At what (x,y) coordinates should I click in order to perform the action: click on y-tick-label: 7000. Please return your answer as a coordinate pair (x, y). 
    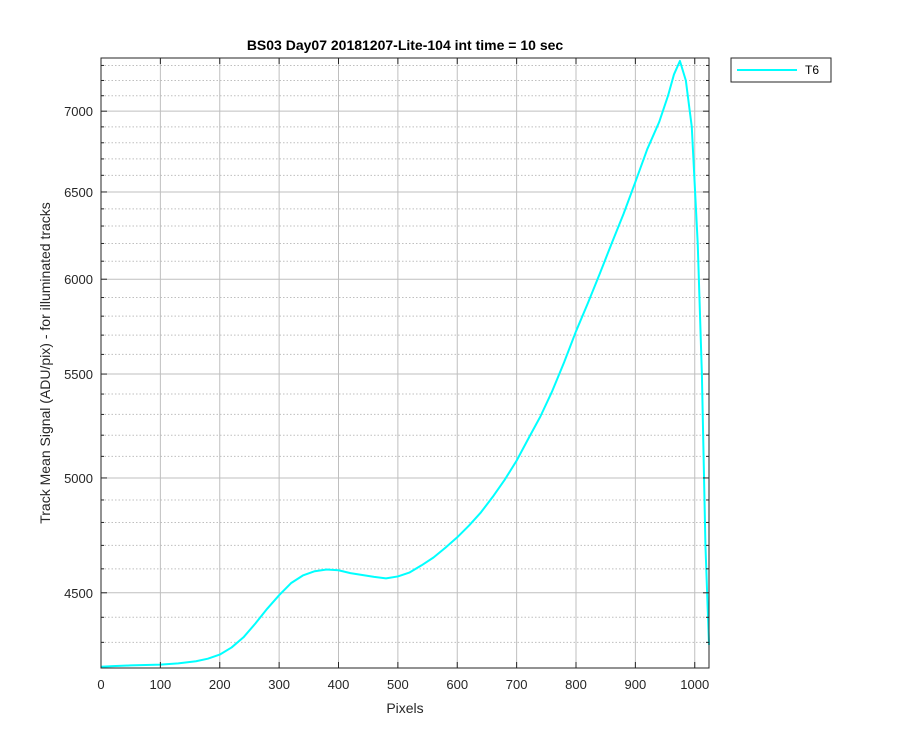
    Looking at the image, I should click on (78, 111).